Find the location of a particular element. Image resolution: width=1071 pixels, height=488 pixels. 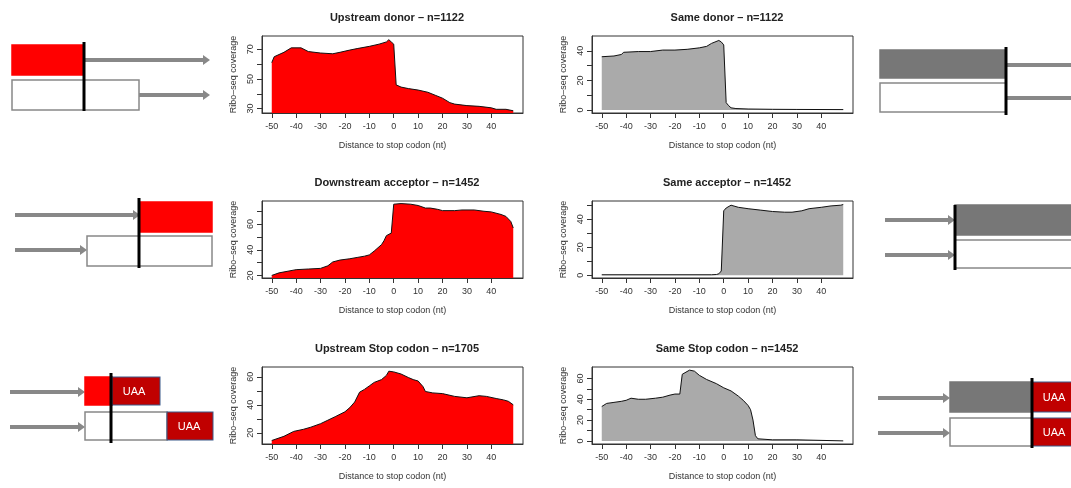

y-tick-label: 70 is located at coordinates (249, 49).